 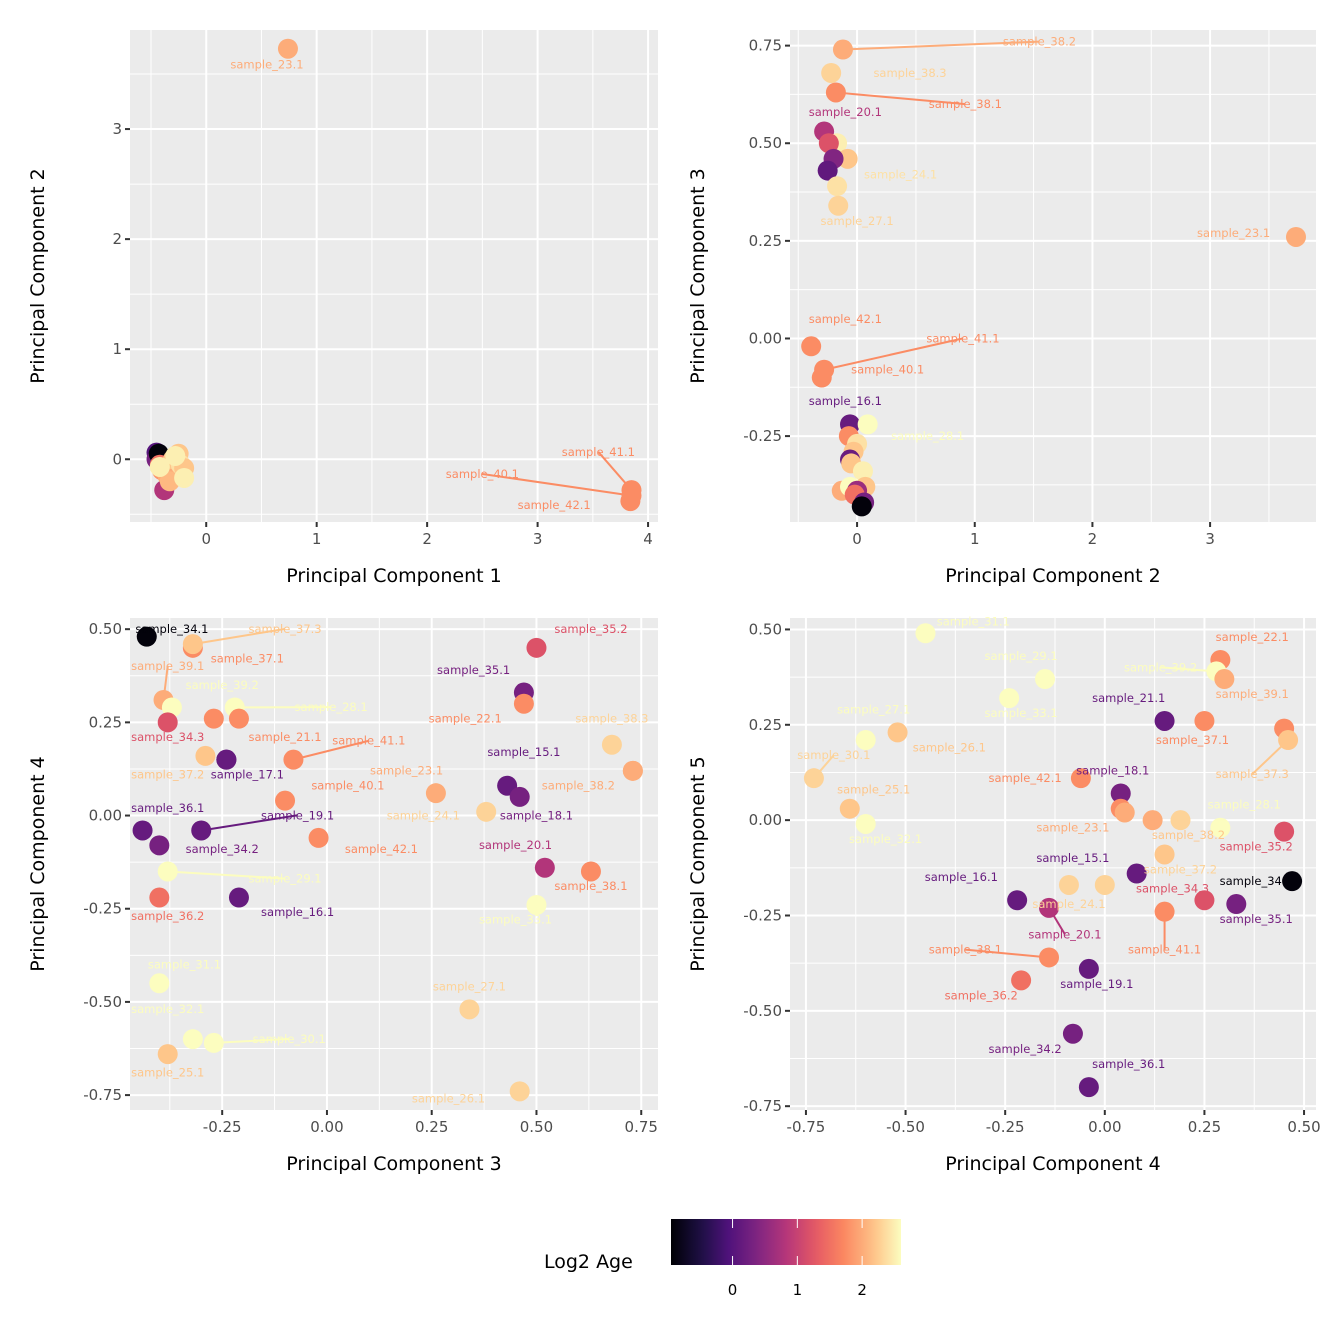 What do you see at coordinates (786, 1242) in the screenshot?
I see `colorbar` at bounding box center [786, 1242].